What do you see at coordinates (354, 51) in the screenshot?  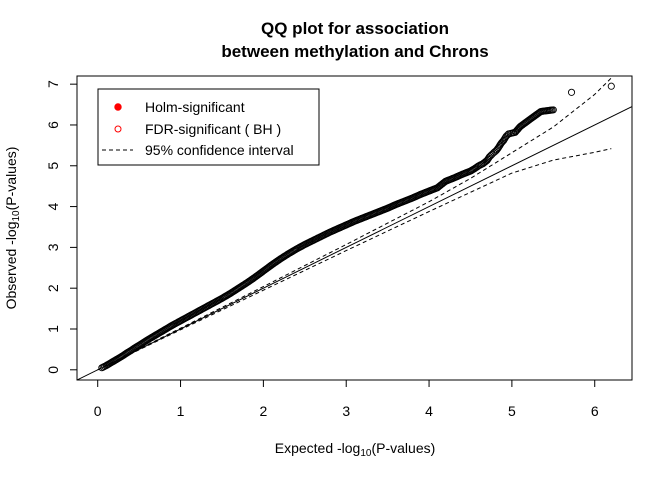 I see `chart-title-line-2: between methylation and Chrons` at bounding box center [354, 51].